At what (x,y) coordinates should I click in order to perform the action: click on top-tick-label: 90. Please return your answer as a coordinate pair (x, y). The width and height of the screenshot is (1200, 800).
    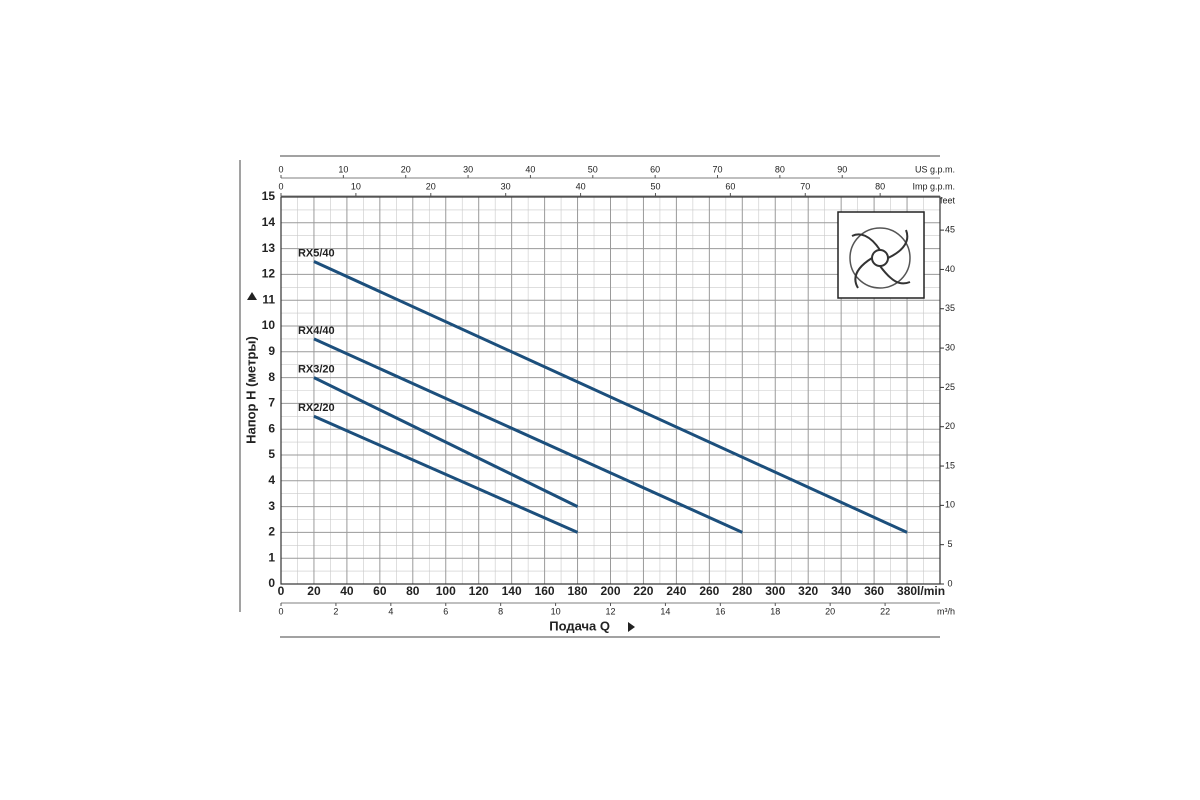
    Looking at the image, I should click on (842, 169).